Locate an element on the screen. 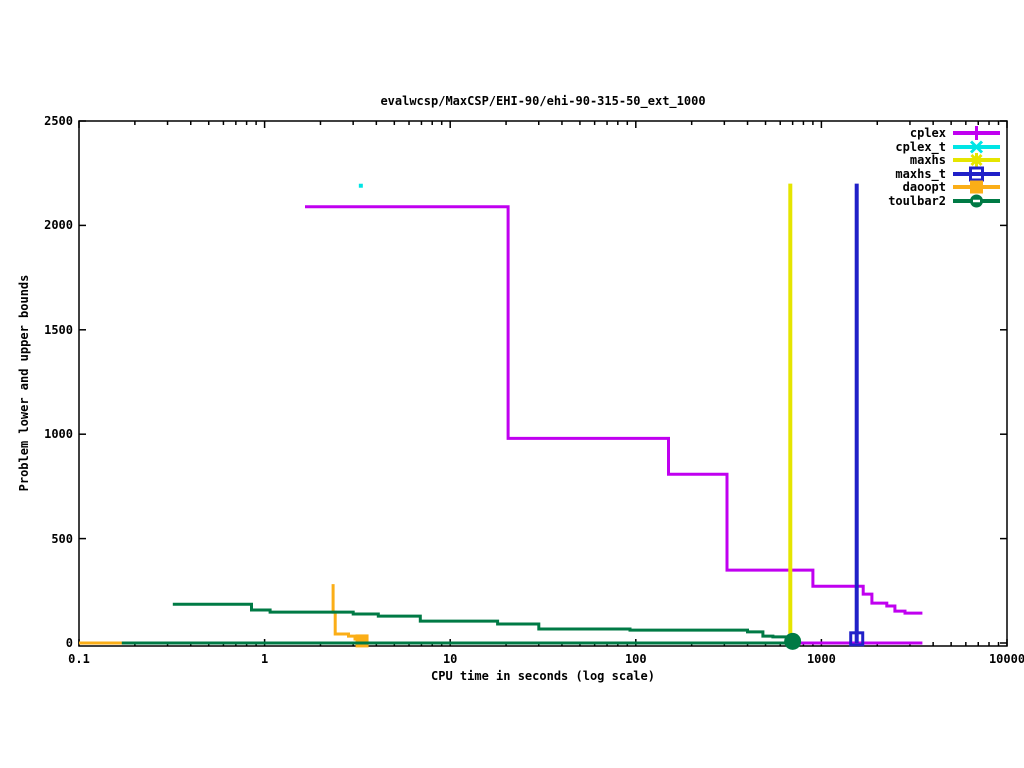  x-tick-label-100: 100 is located at coordinates (635, 659).